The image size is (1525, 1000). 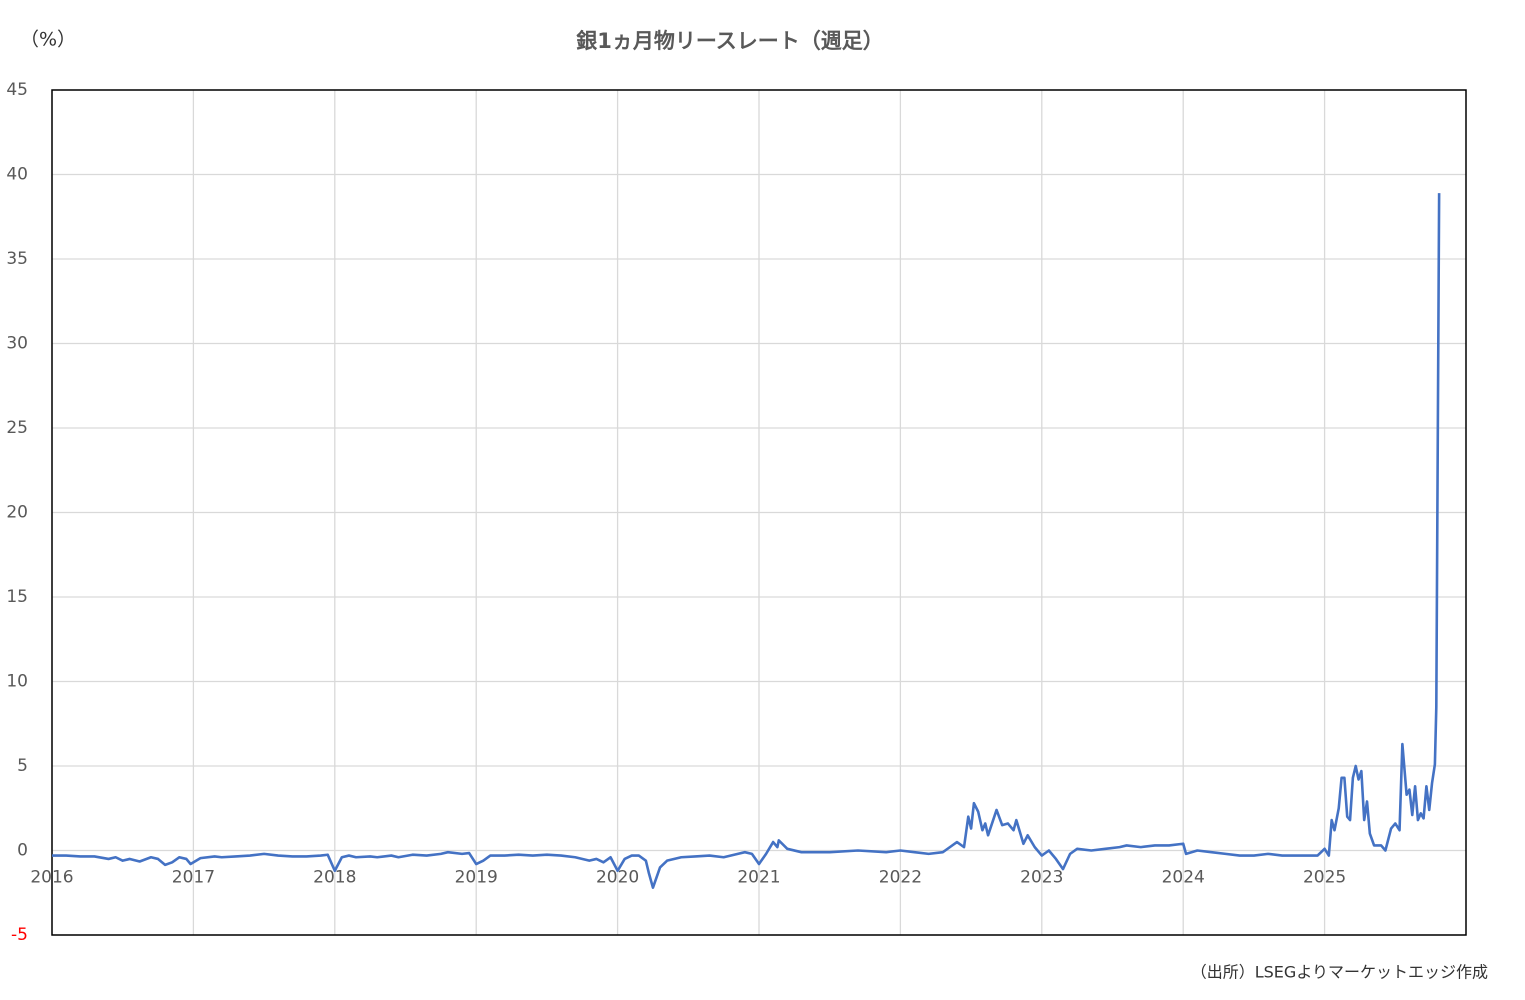 I want to click on y-tick-label: 0, so click(x=22, y=851).